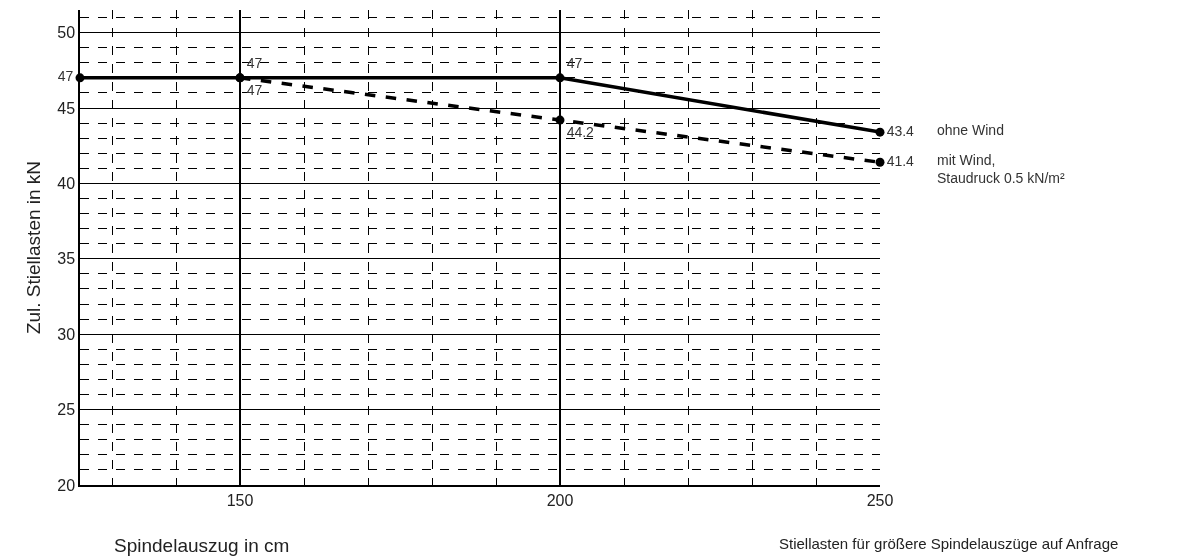 The width and height of the screenshot is (1188, 556). Describe the element at coordinates (949, 543) in the screenshot. I see `text: Stiellasten für größere Spindelauszüge auf Anfrage` at that location.